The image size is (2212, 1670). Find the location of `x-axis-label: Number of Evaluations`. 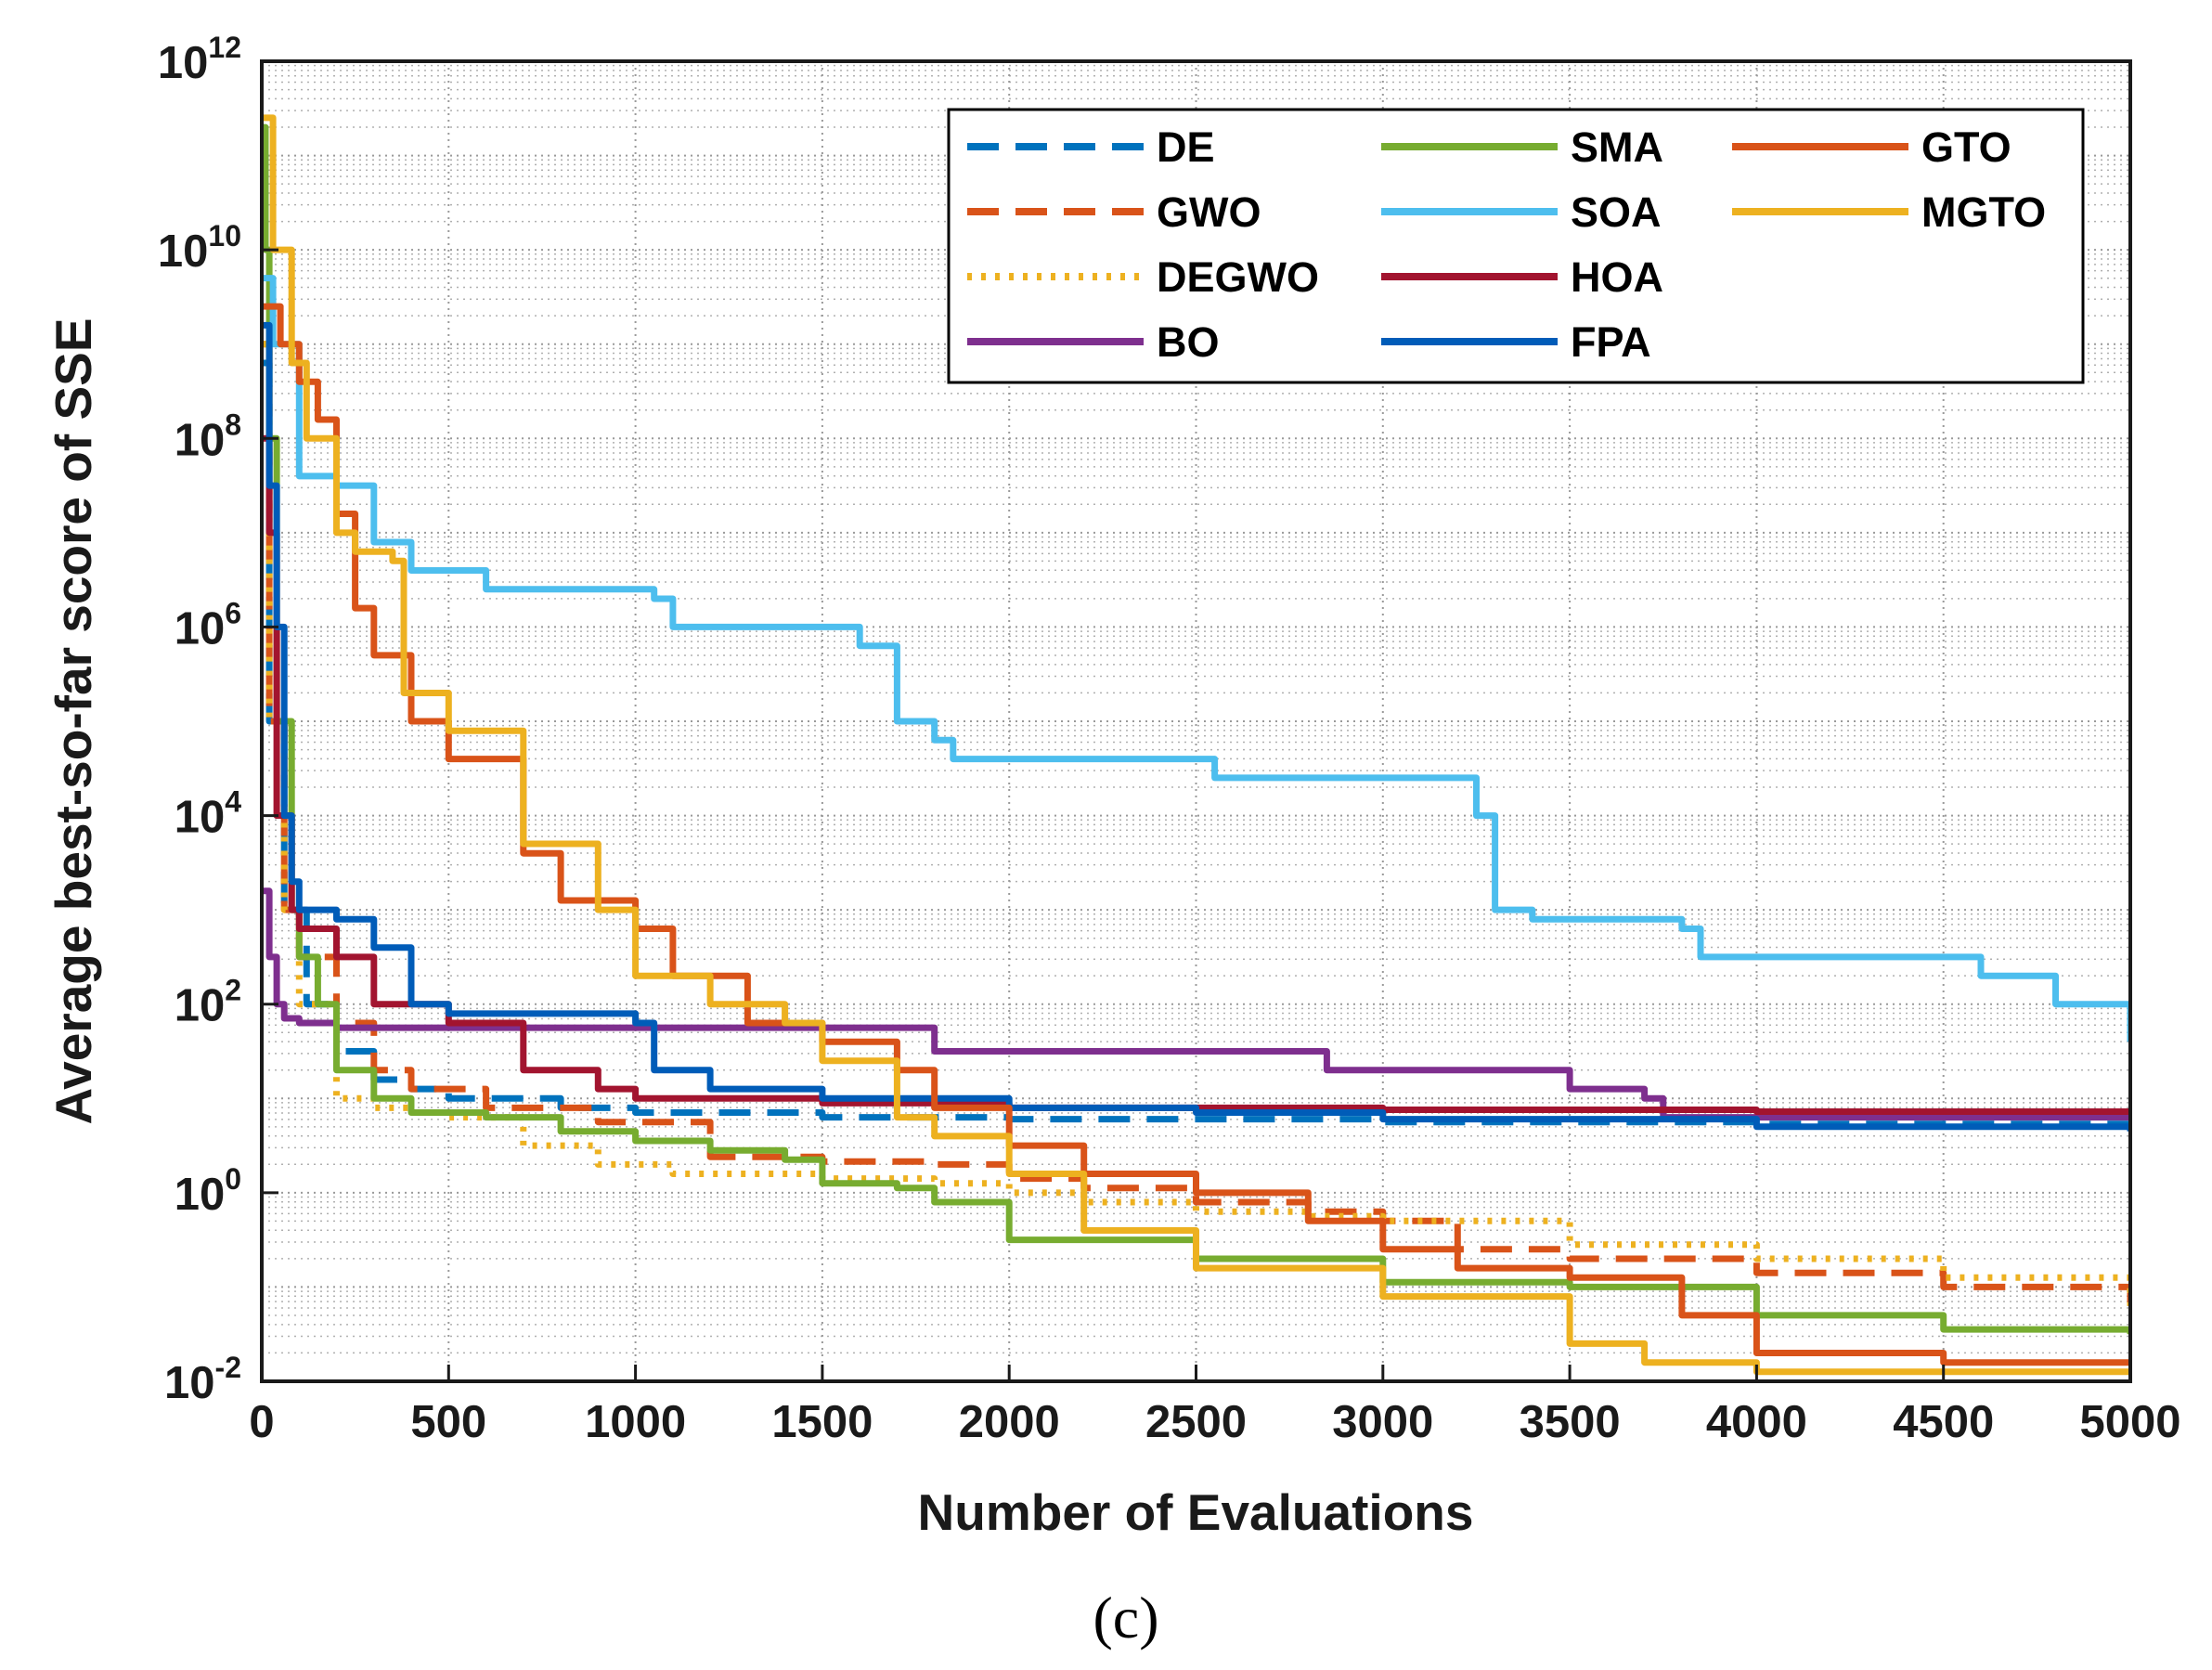

x-axis-label: Number of Evaluations is located at coordinates (1196, 1512).